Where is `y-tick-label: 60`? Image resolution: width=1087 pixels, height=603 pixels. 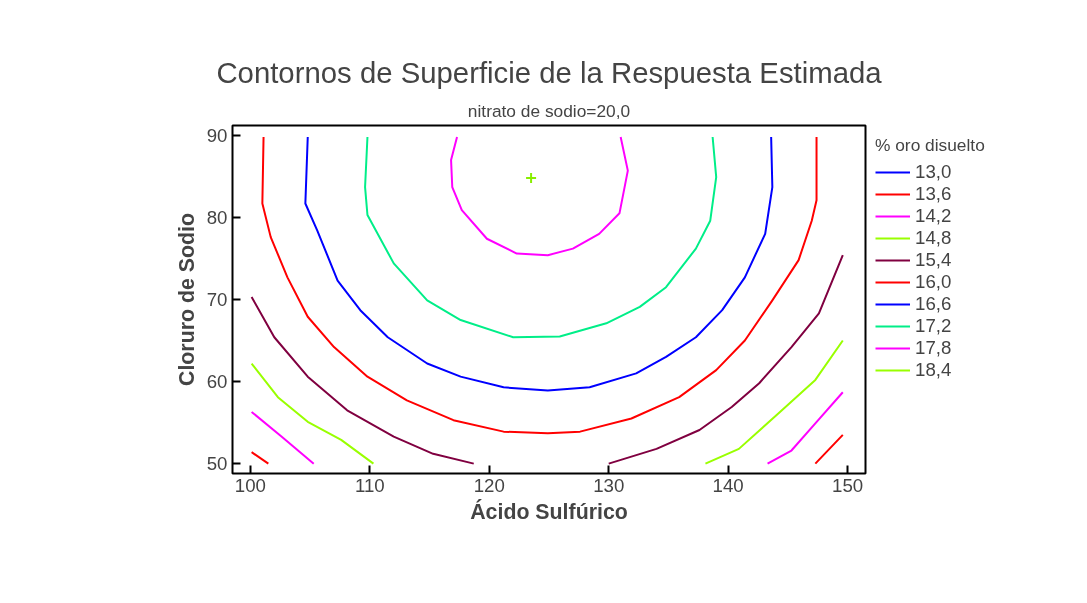 y-tick-label: 60 is located at coordinates (217, 382).